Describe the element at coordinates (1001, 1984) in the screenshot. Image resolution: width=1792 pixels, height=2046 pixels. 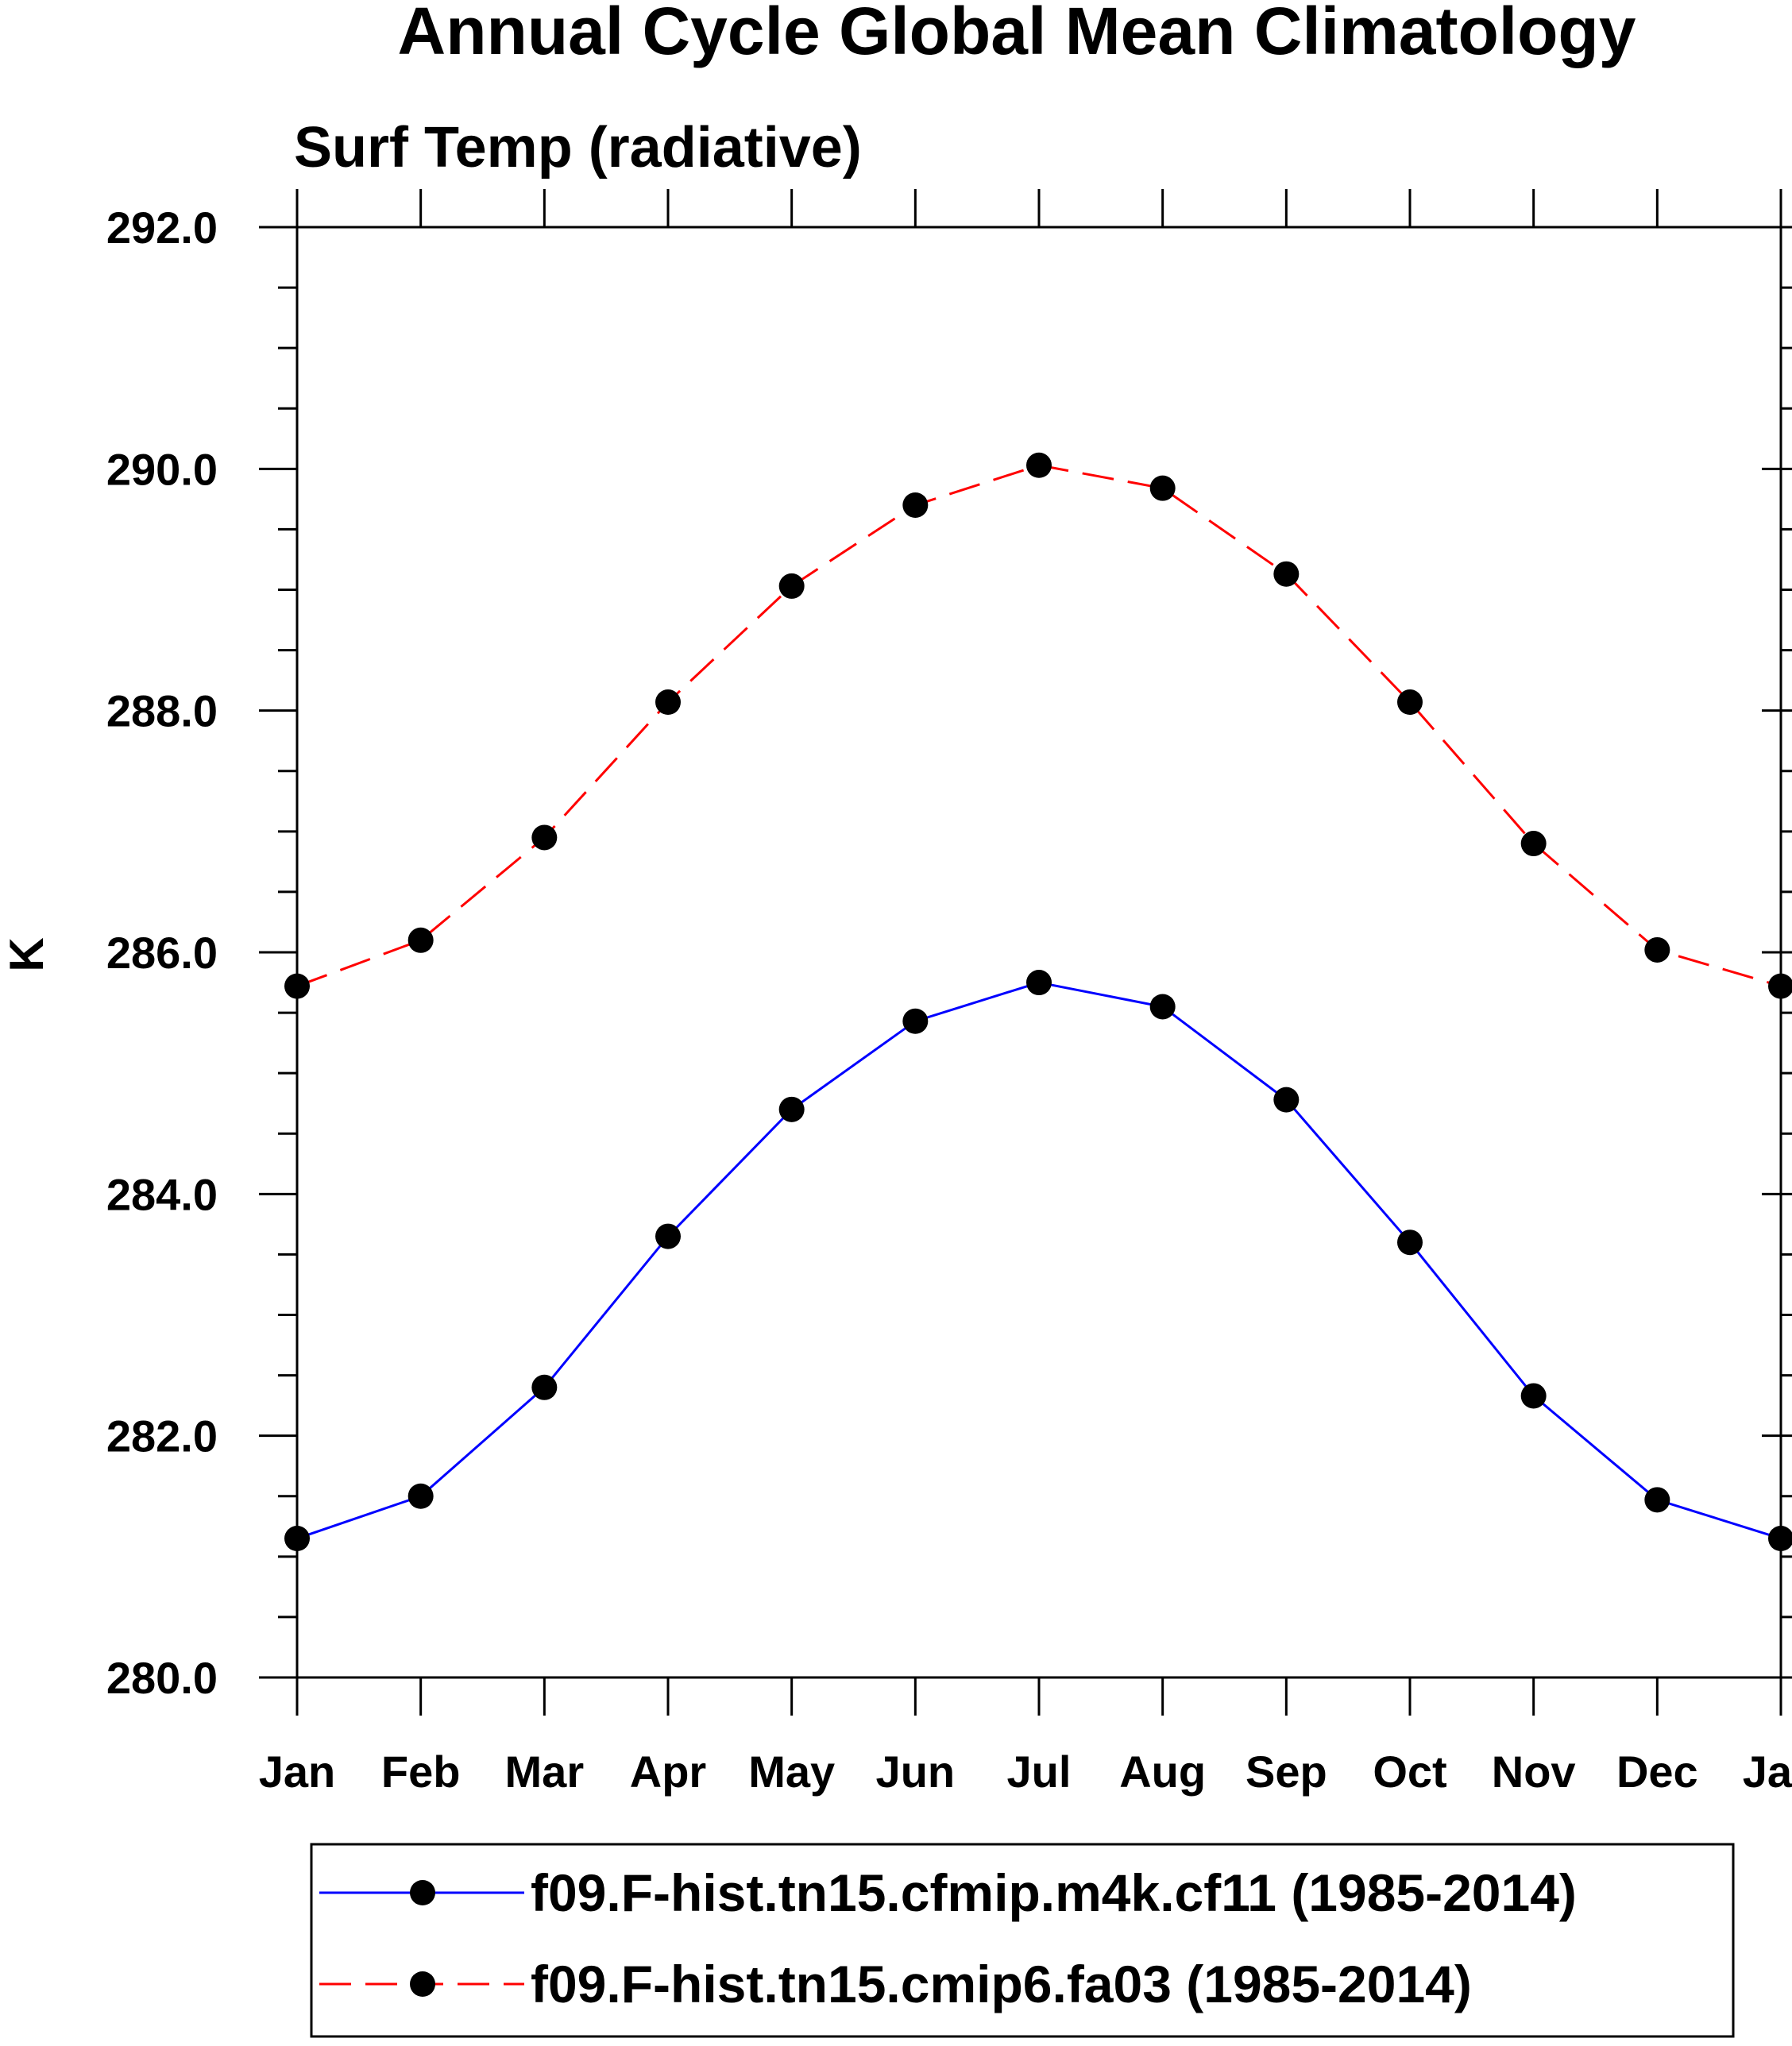
I see `legend-label-2: f09.F-hist.tn15.cmip6.fa03 (1985-2014)` at that location.